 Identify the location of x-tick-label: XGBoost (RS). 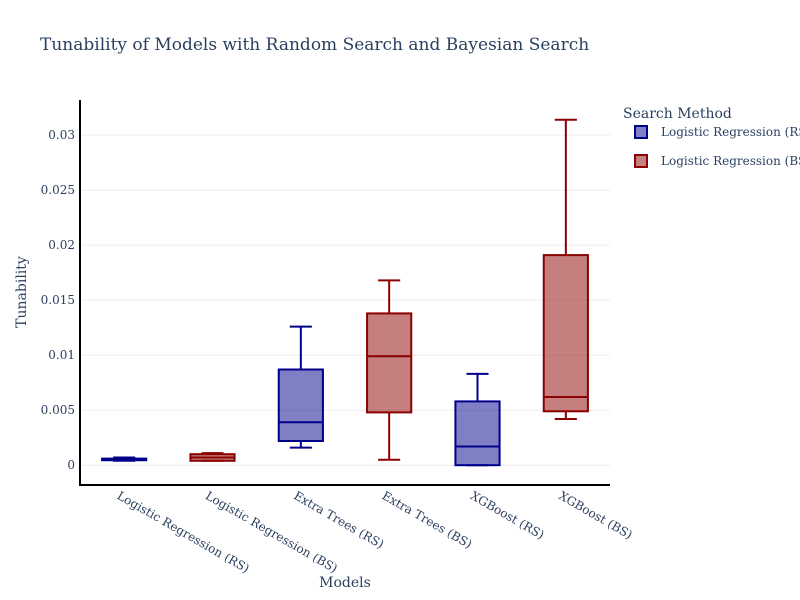
(507, 515).